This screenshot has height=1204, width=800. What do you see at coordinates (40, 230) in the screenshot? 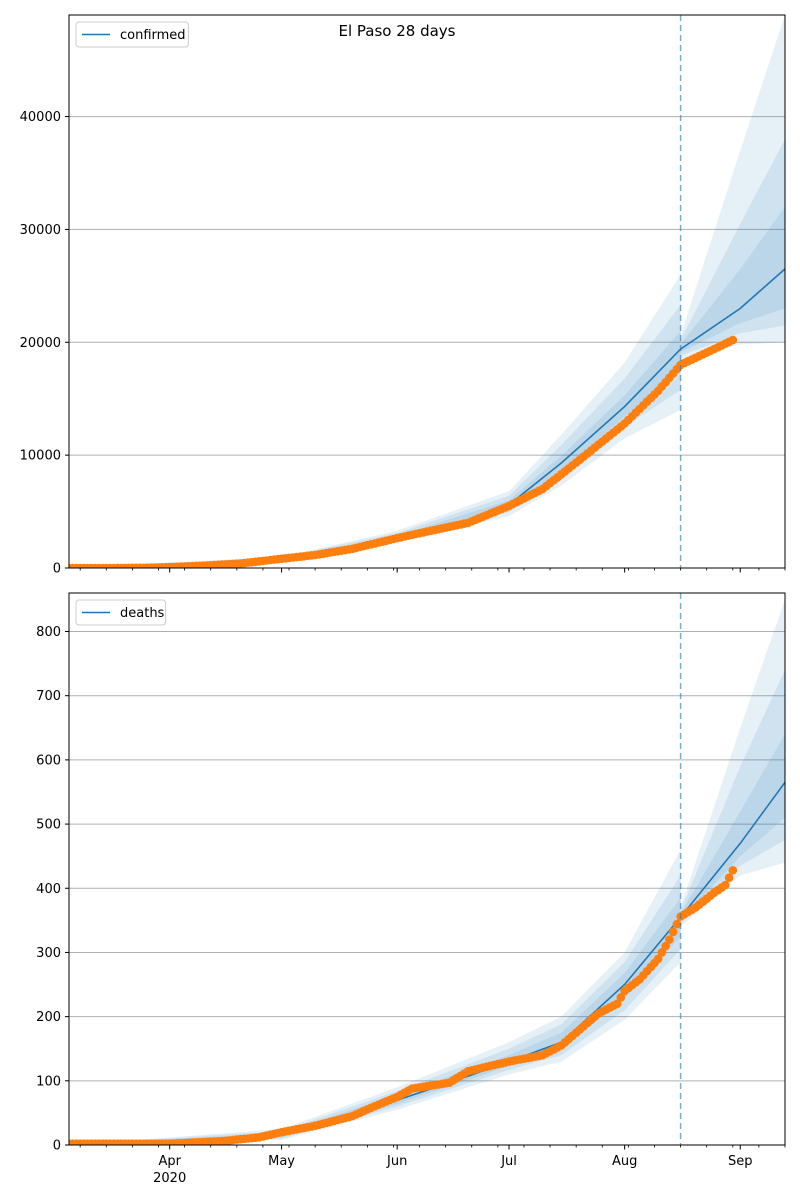
I see `y-tick-label: 30000` at bounding box center [40, 230].